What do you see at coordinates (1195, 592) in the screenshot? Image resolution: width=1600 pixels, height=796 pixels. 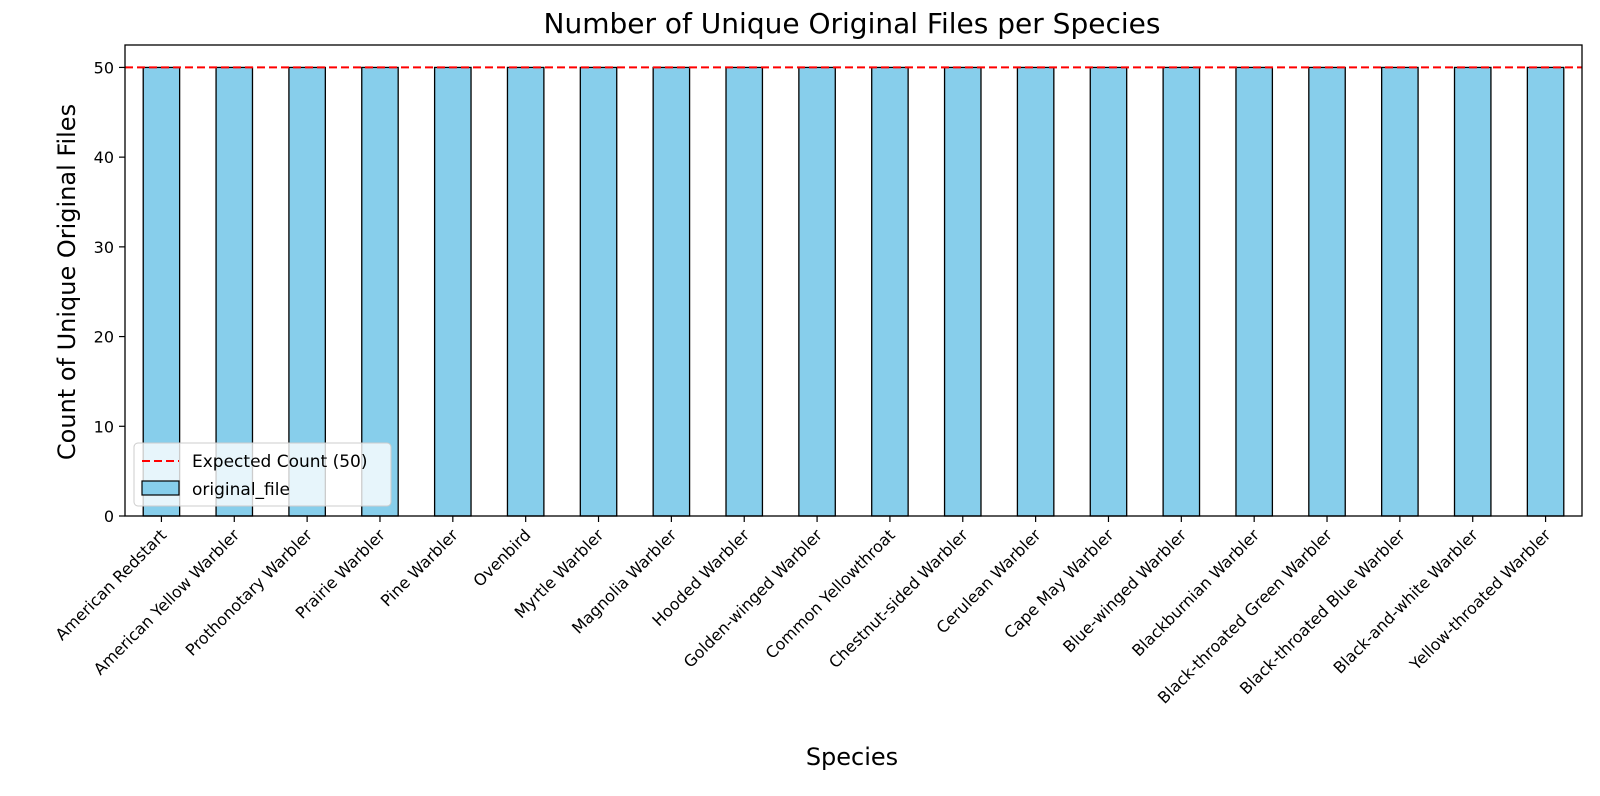 I see `x-tick-label: Blackburnian Warbler` at bounding box center [1195, 592].